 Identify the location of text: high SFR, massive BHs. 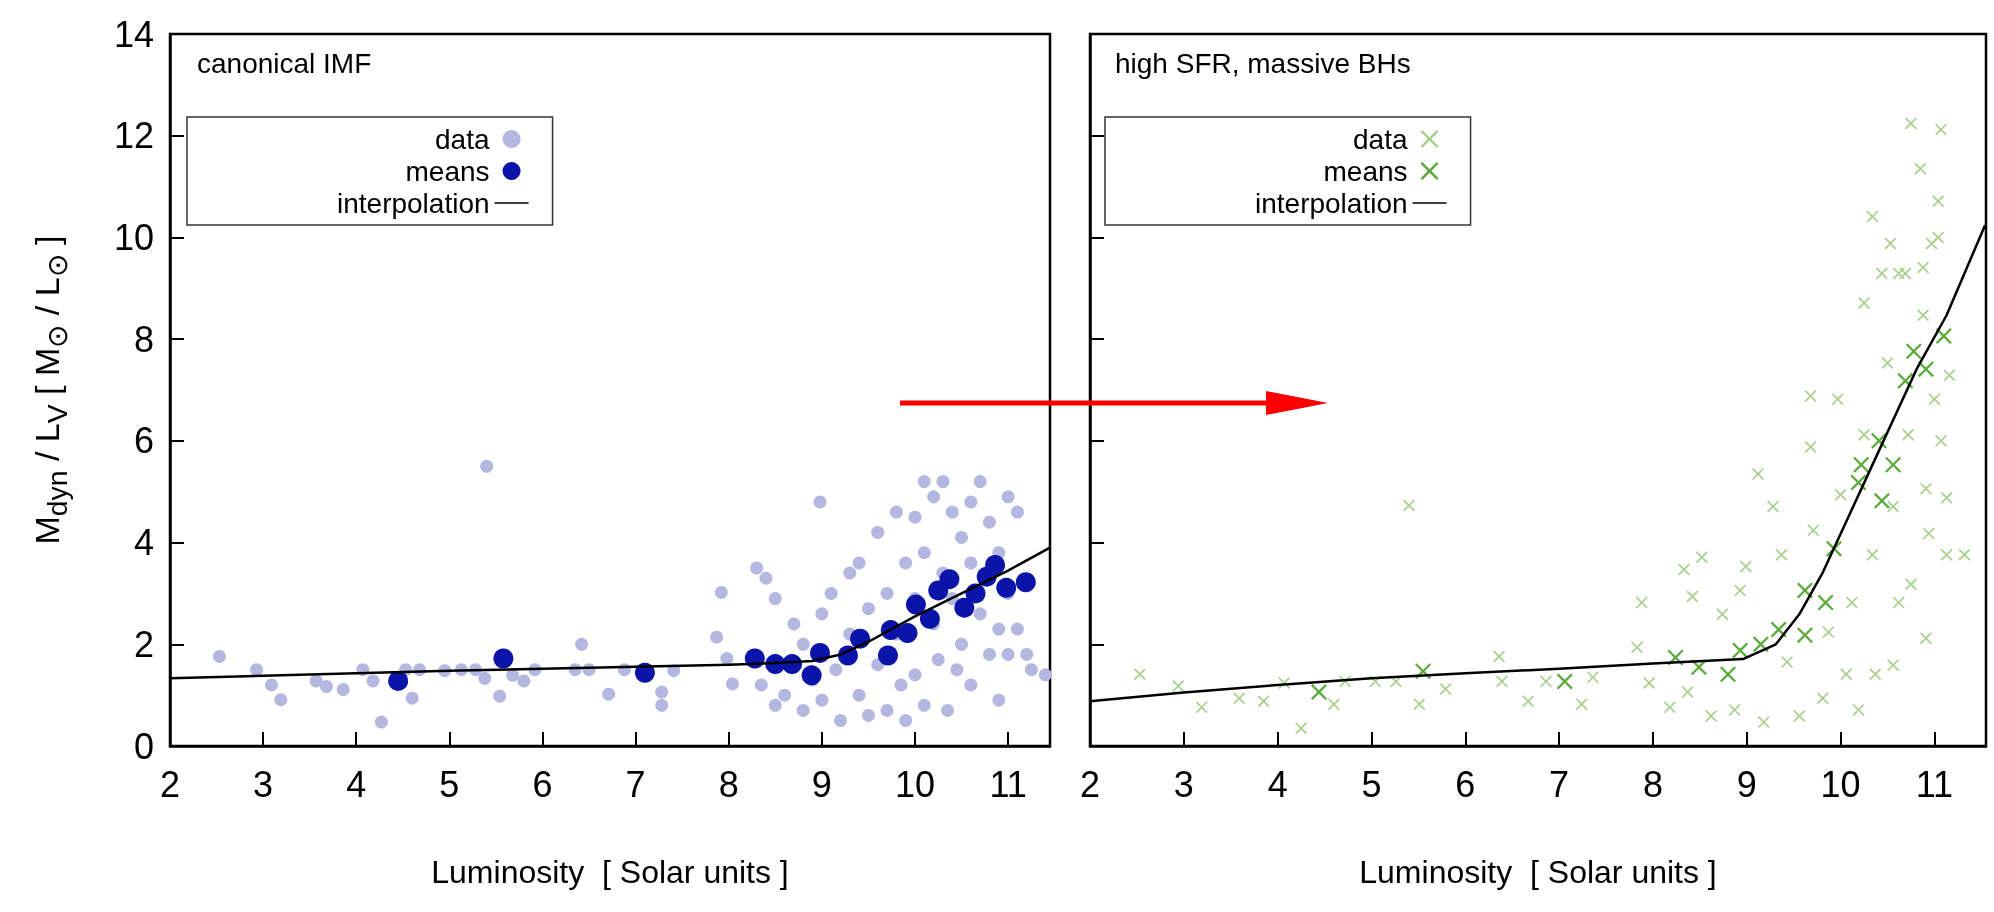
(1263, 63).